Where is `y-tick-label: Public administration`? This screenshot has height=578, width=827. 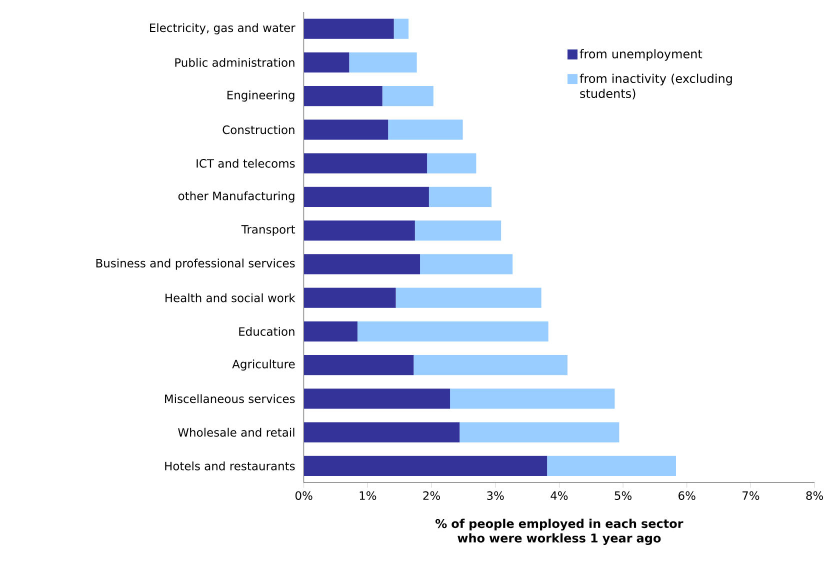
y-tick-label: Public administration is located at coordinates (234, 63).